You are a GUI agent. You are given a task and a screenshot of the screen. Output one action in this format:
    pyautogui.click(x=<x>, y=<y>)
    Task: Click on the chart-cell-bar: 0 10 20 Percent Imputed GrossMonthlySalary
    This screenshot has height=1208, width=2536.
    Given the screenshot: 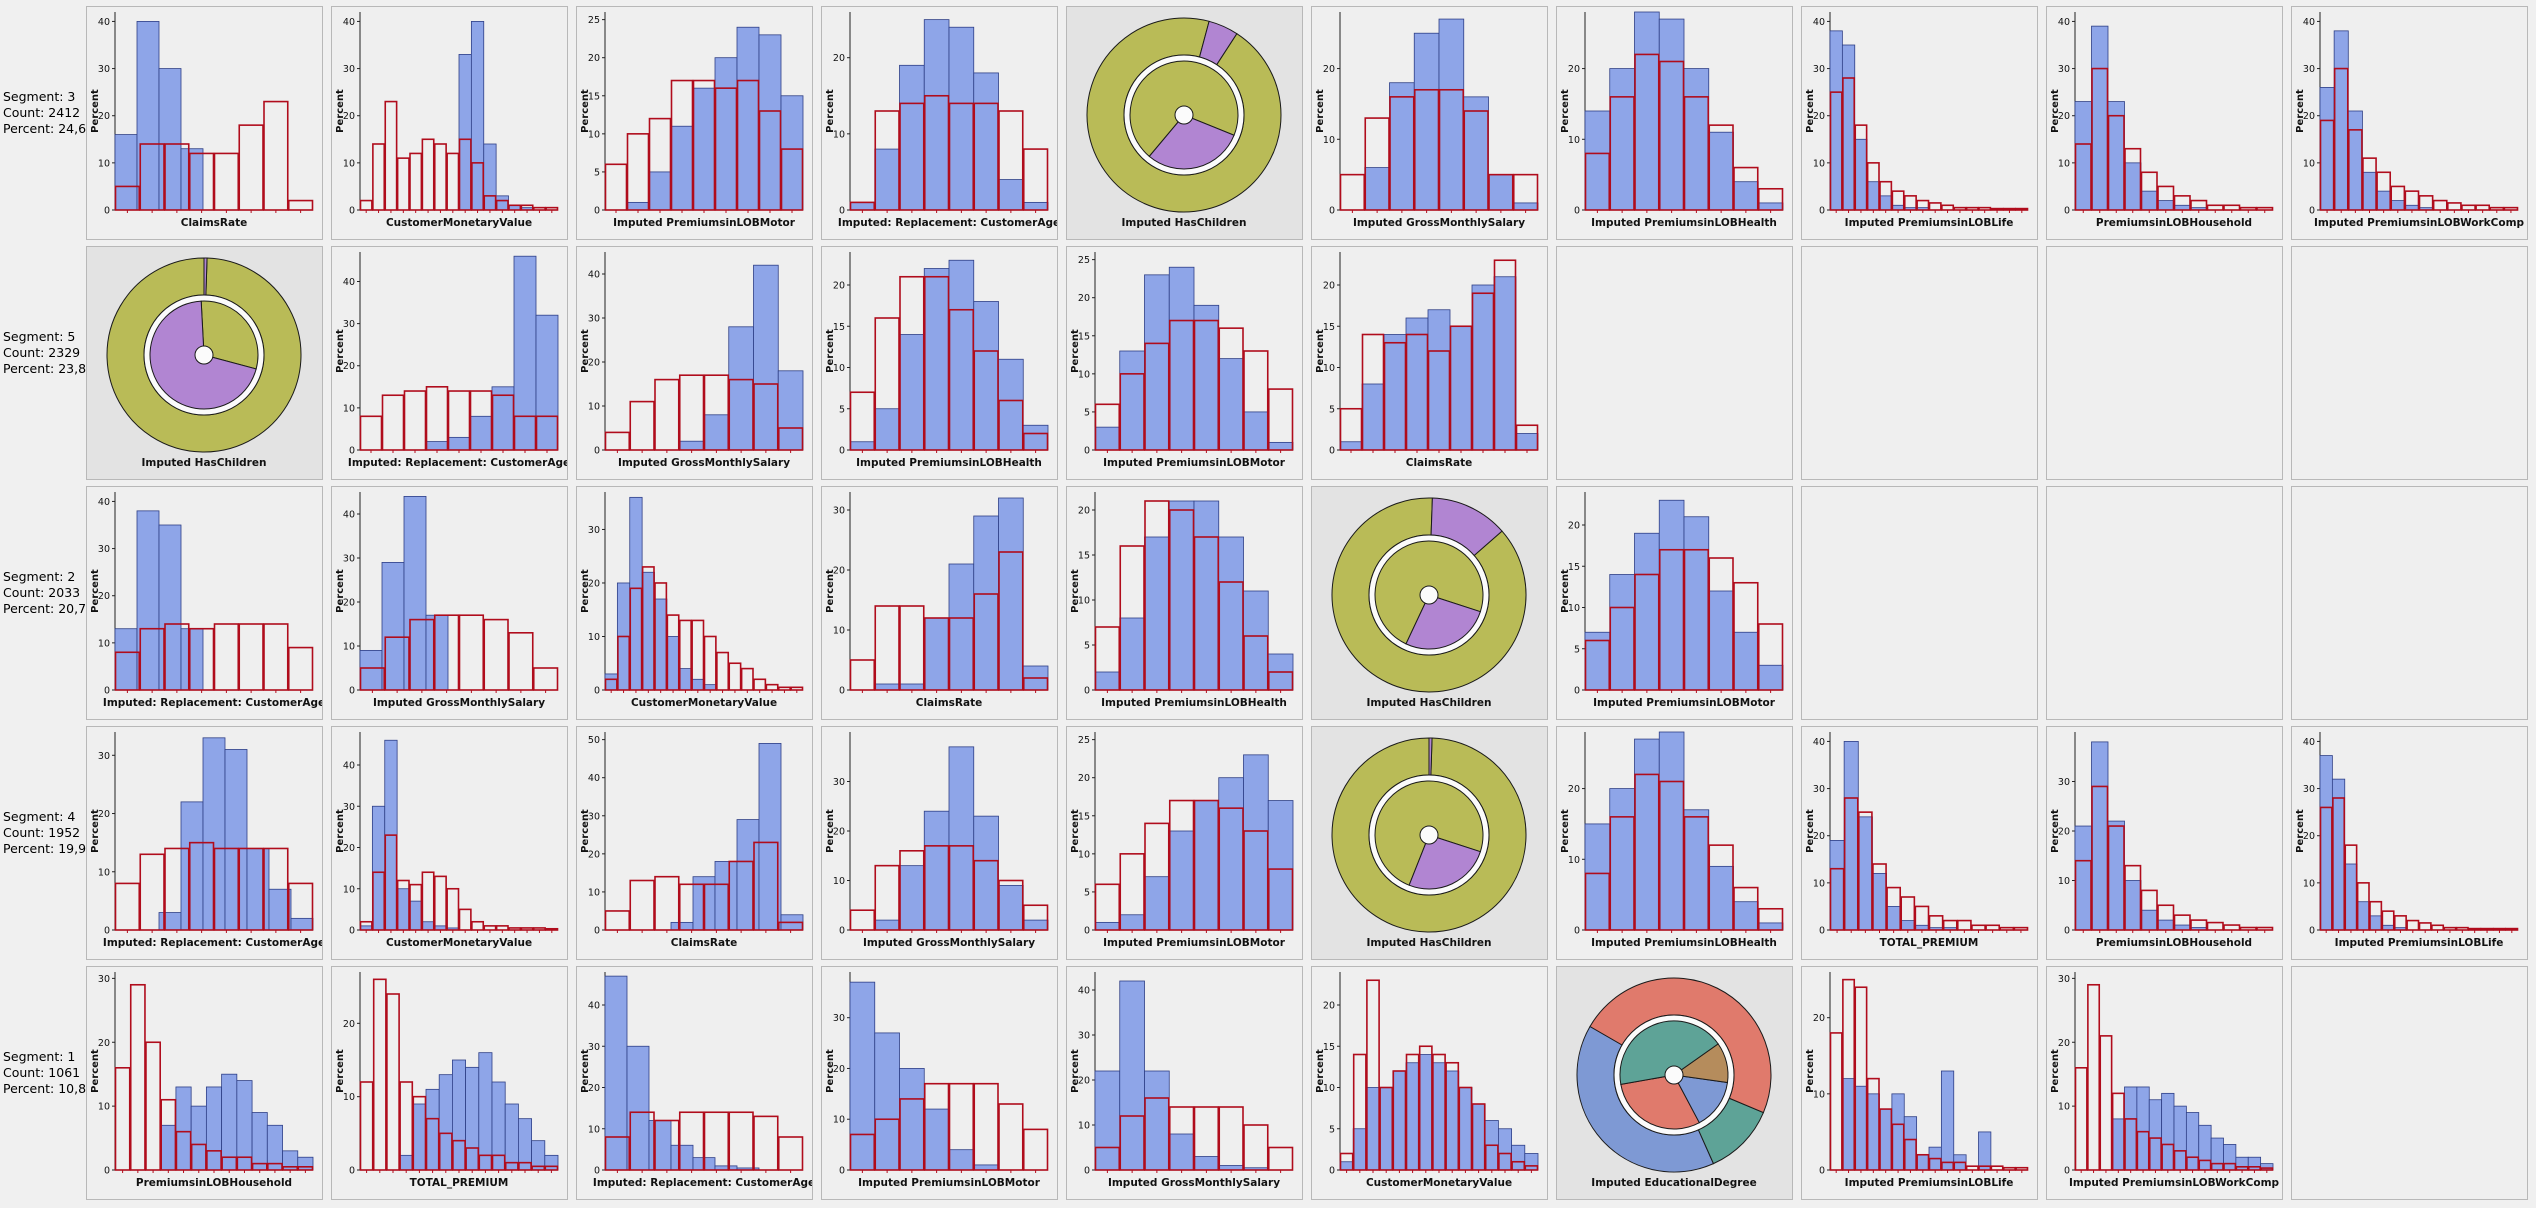 What is the action you would take?
    pyautogui.click(x=1429, y=123)
    